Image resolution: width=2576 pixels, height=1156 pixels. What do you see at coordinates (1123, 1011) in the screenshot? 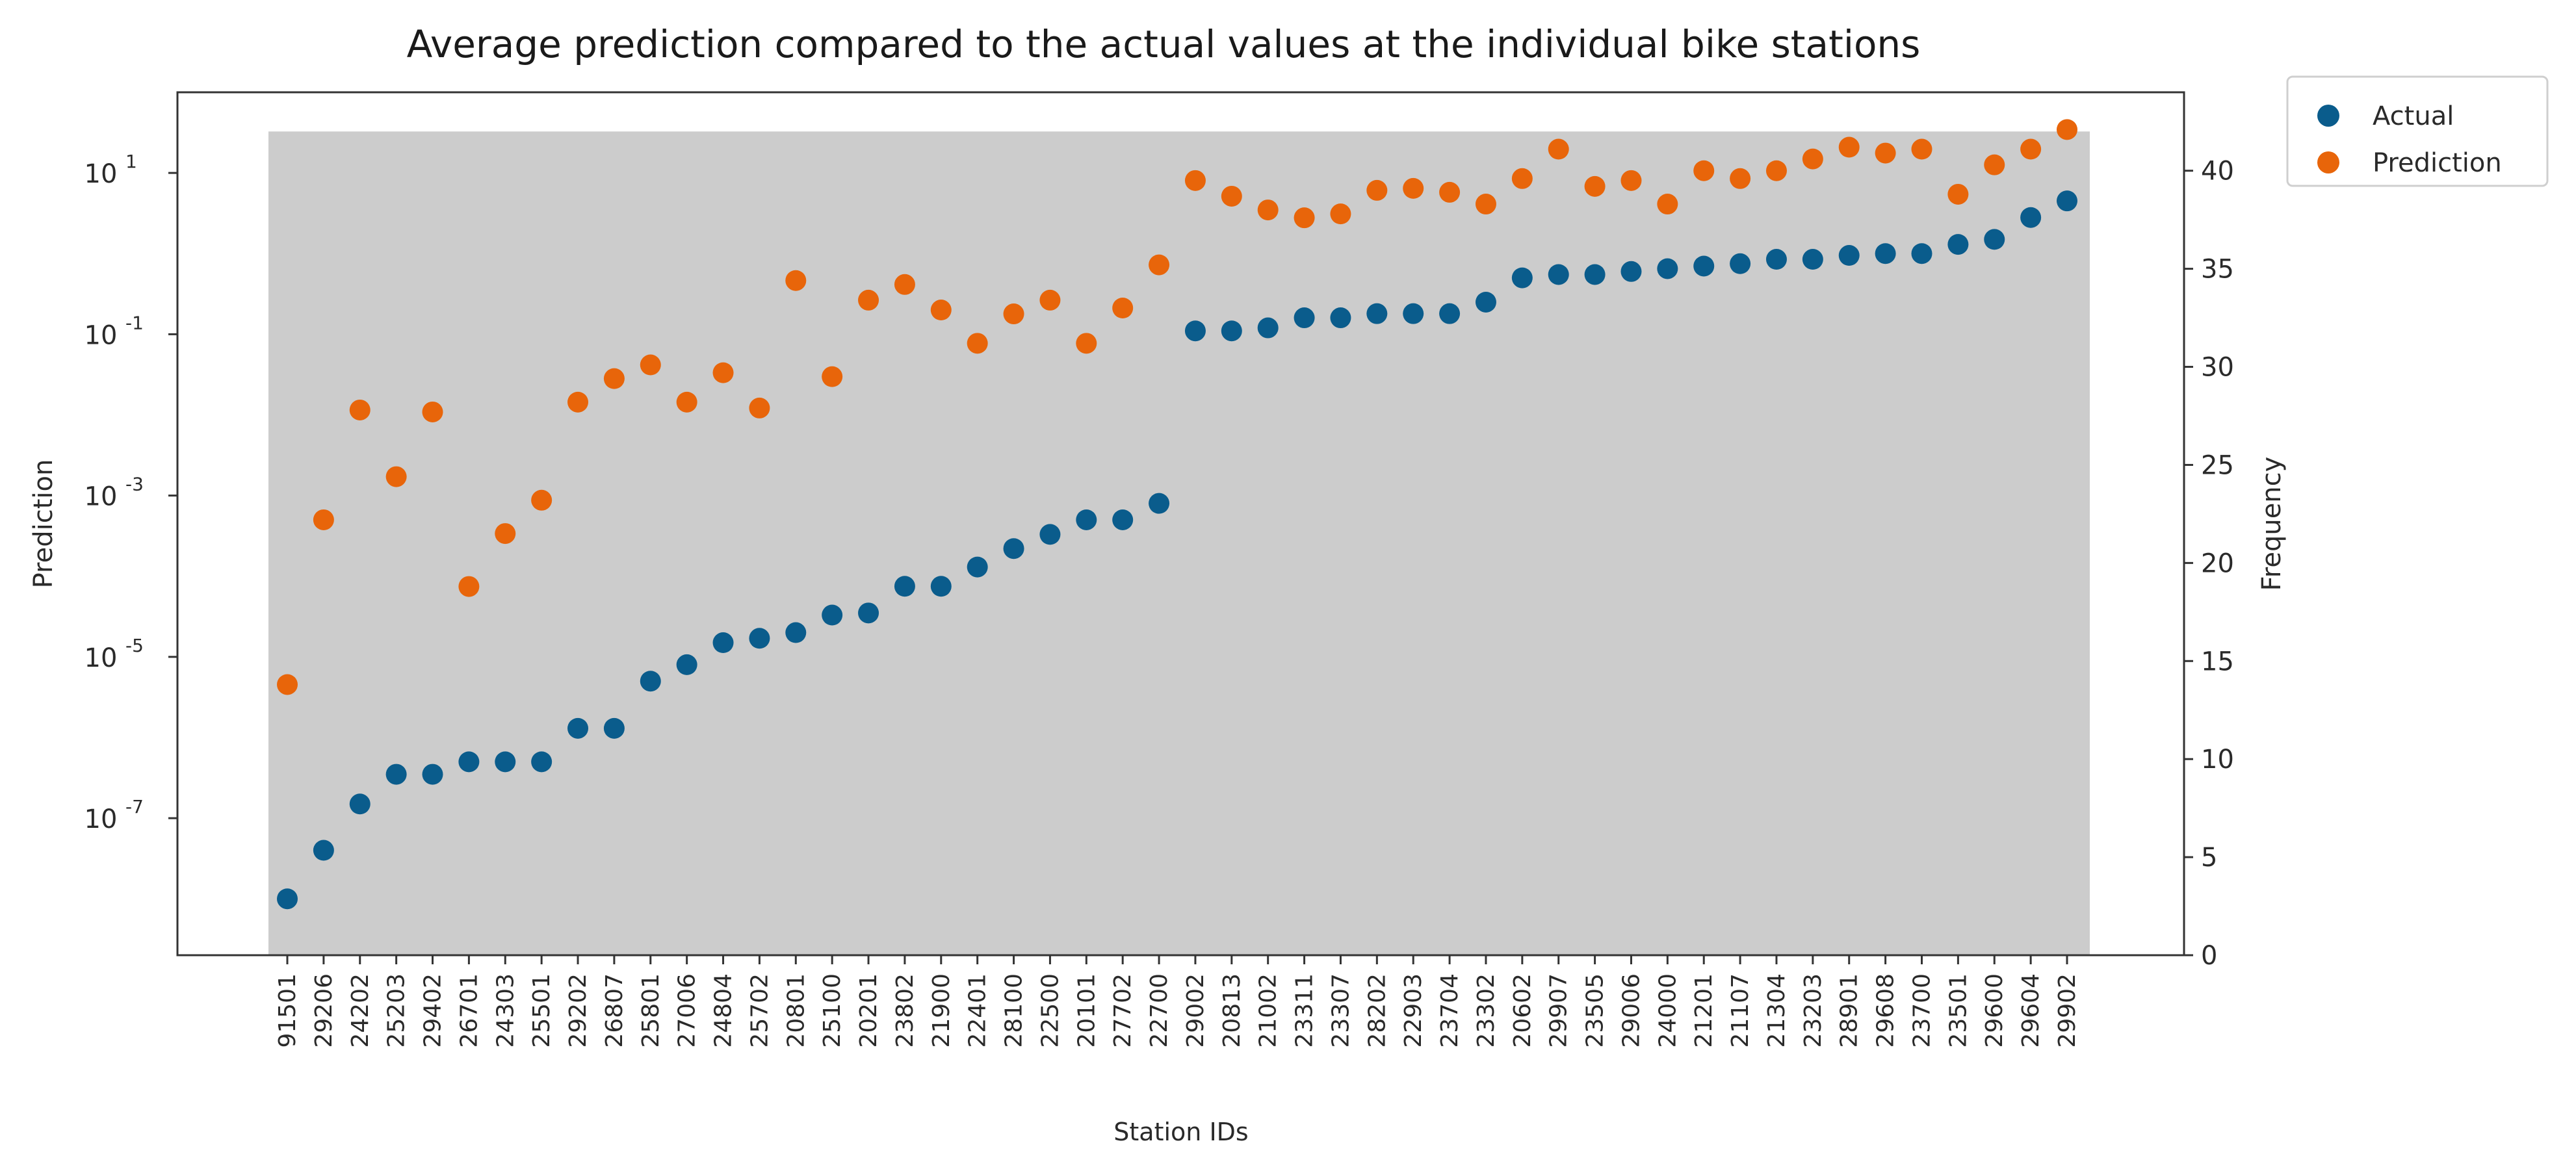
I see `x-tick-label: 27702` at bounding box center [1123, 1011].